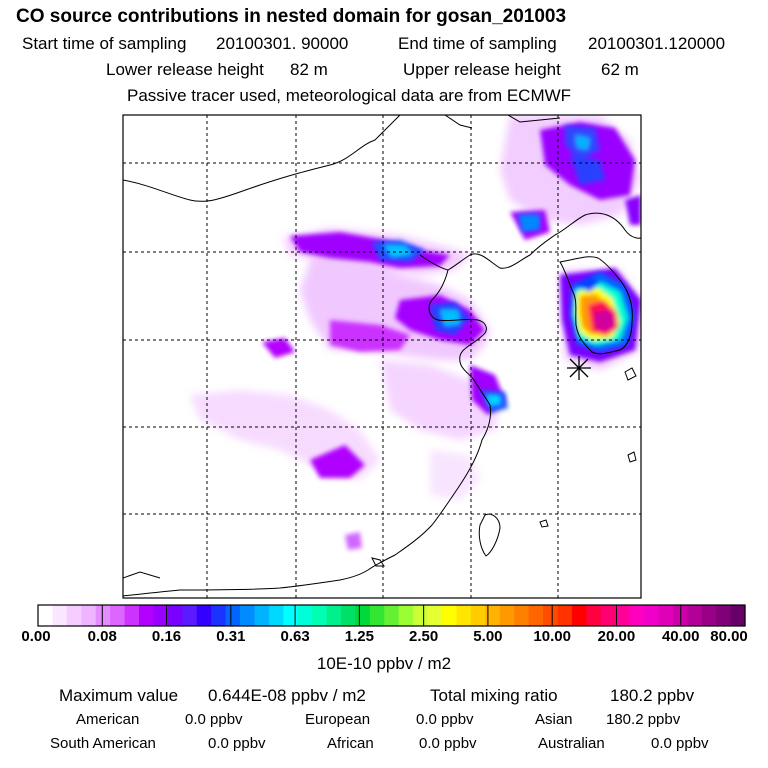 The image size is (768, 768). I want to click on upper-height-value: 62 m, so click(620, 69).